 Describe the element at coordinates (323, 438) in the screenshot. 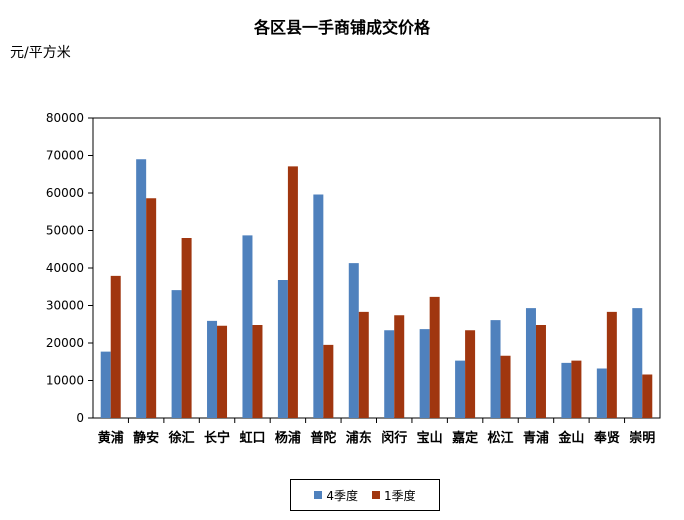

I see `x-tick-label: 普陀` at that location.